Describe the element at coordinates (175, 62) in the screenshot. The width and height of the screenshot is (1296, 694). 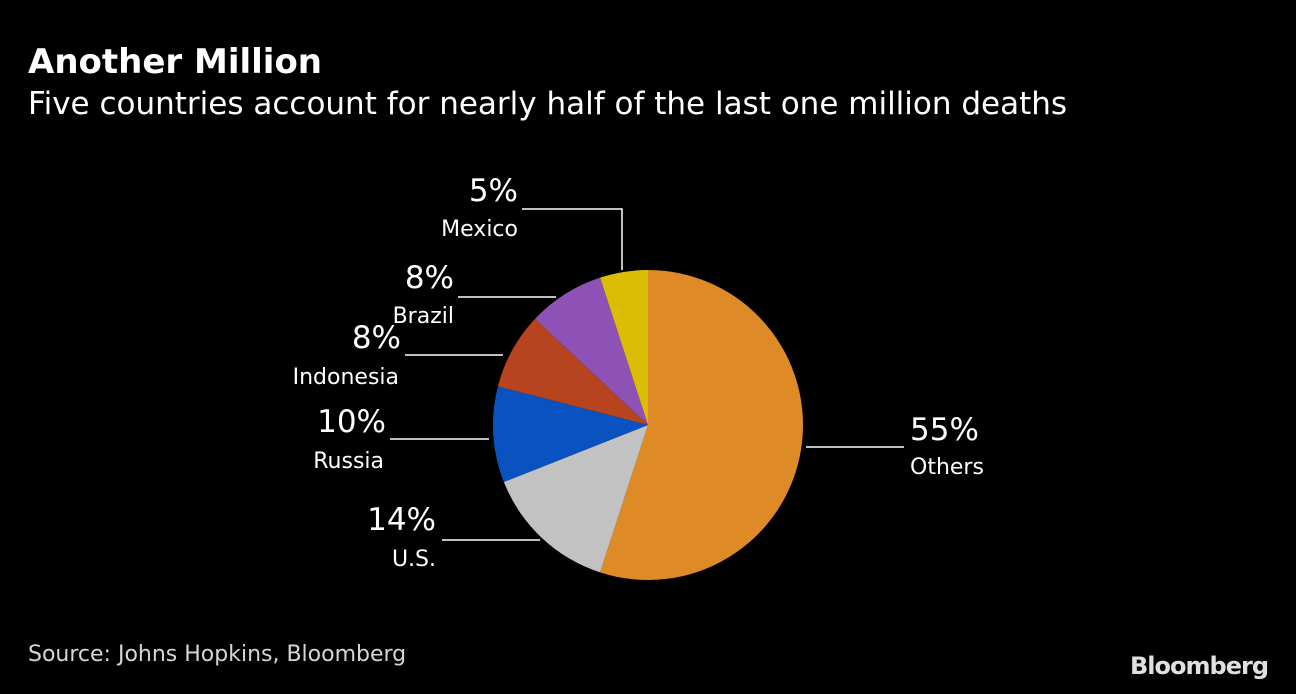
I see `chart-title: Another Million` at that location.